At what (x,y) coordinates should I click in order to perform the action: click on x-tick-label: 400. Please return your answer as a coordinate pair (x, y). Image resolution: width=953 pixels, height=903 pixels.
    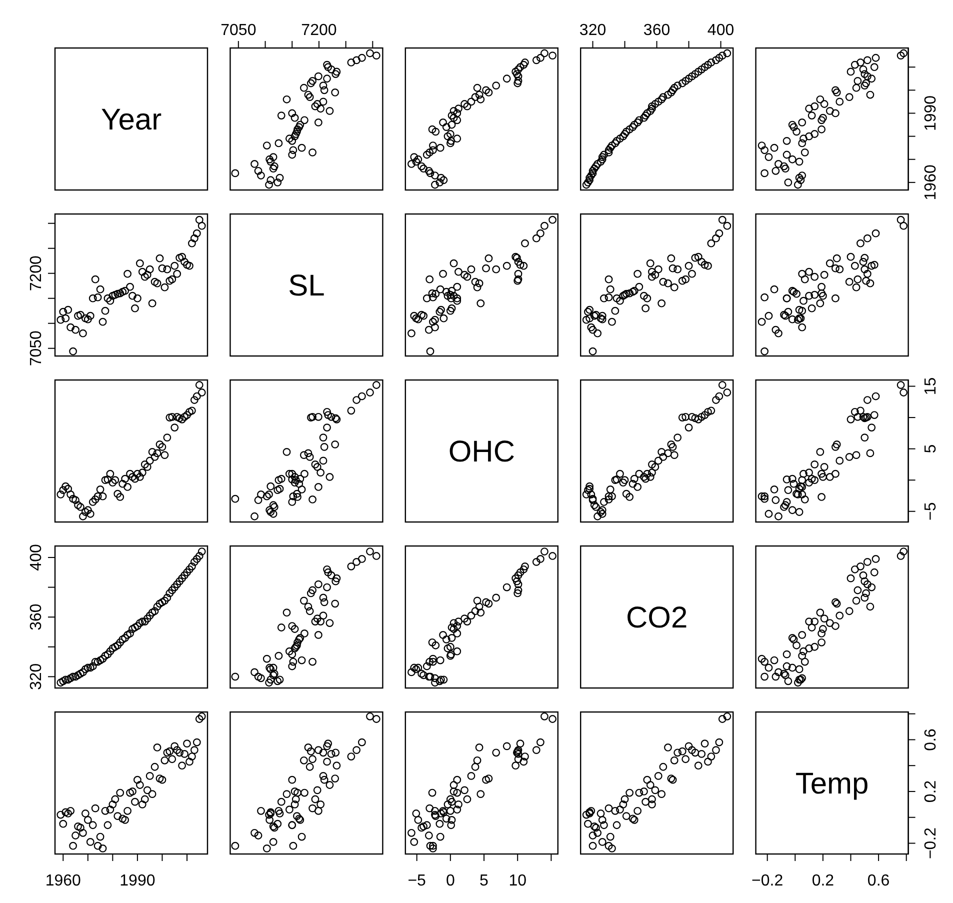
    Looking at the image, I should click on (720, 30).